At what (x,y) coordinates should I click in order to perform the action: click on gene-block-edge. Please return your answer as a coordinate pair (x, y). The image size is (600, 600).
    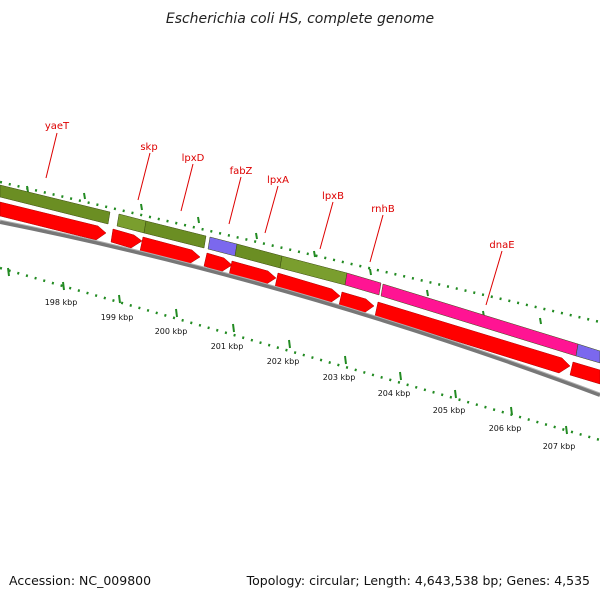
    Looking at the image, I should click on (587, 353).